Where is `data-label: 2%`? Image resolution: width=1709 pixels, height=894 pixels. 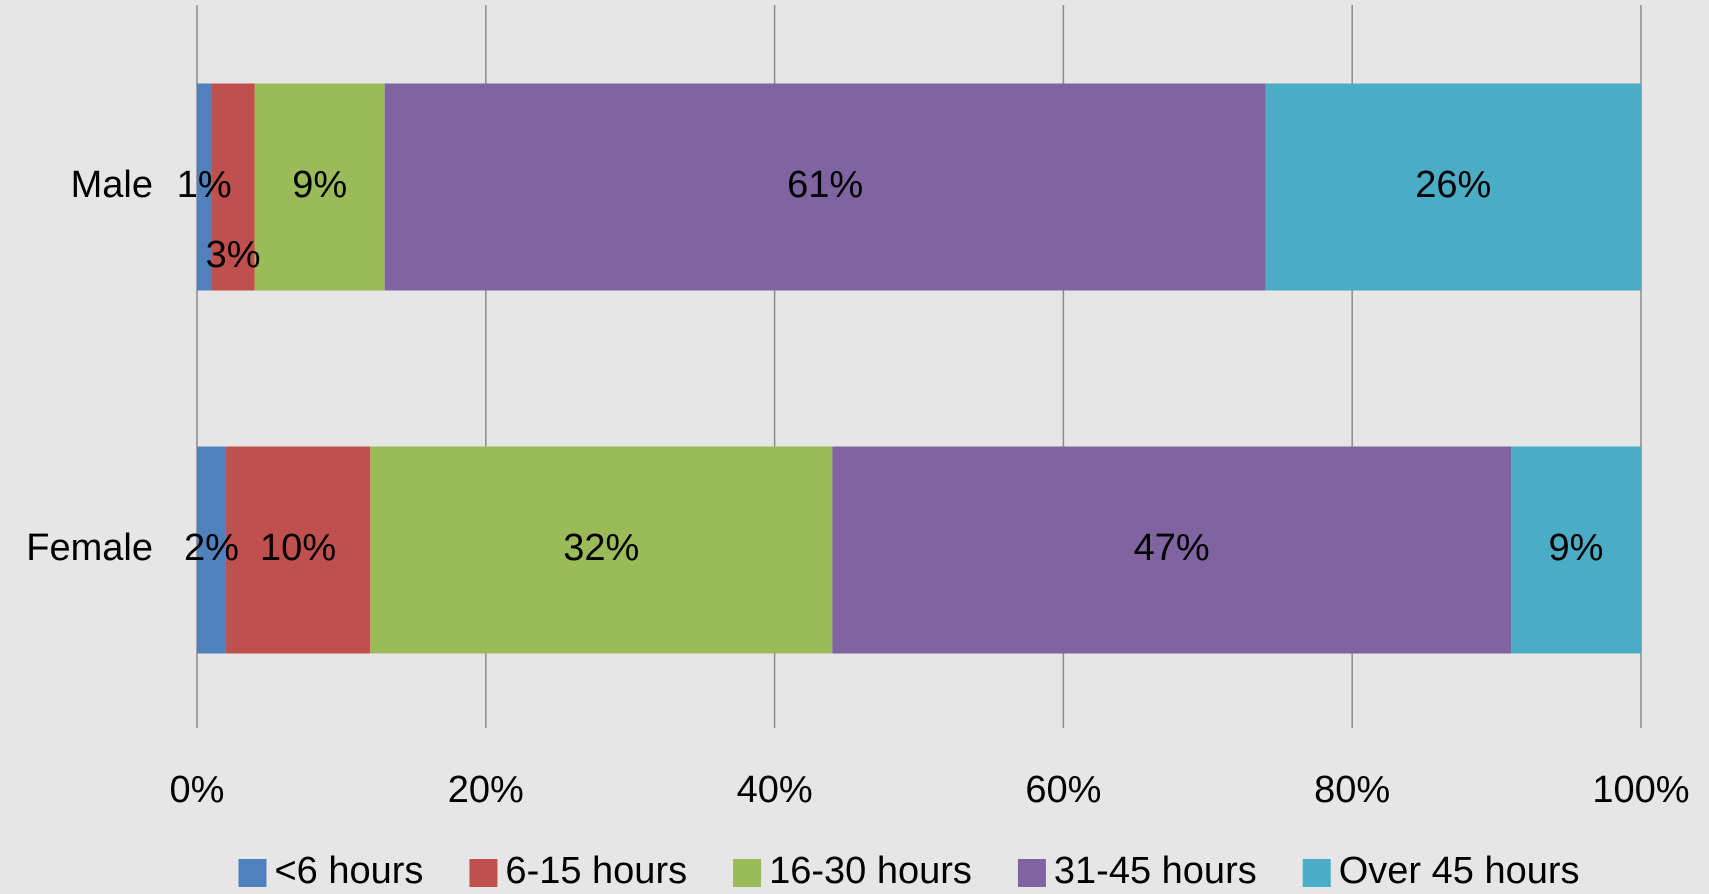
data-label: 2% is located at coordinates (211, 548).